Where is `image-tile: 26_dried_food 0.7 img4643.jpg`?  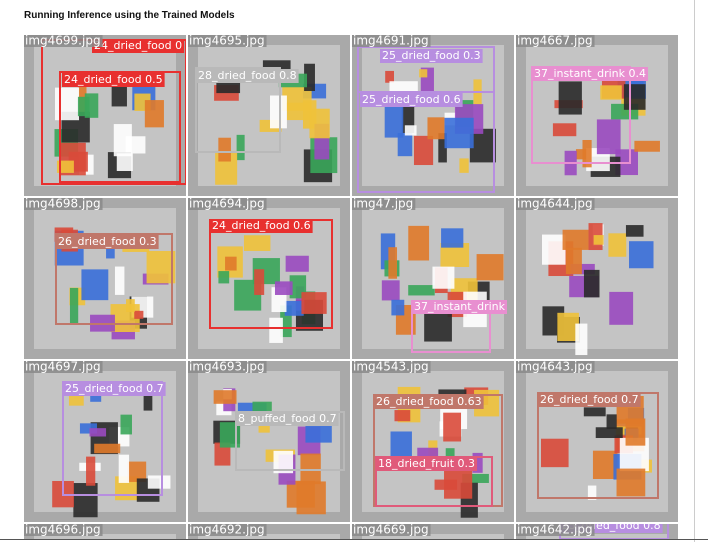
image-tile: 26_dried_food 0.7 img4643.jpg is located at coordinates (597, 441).